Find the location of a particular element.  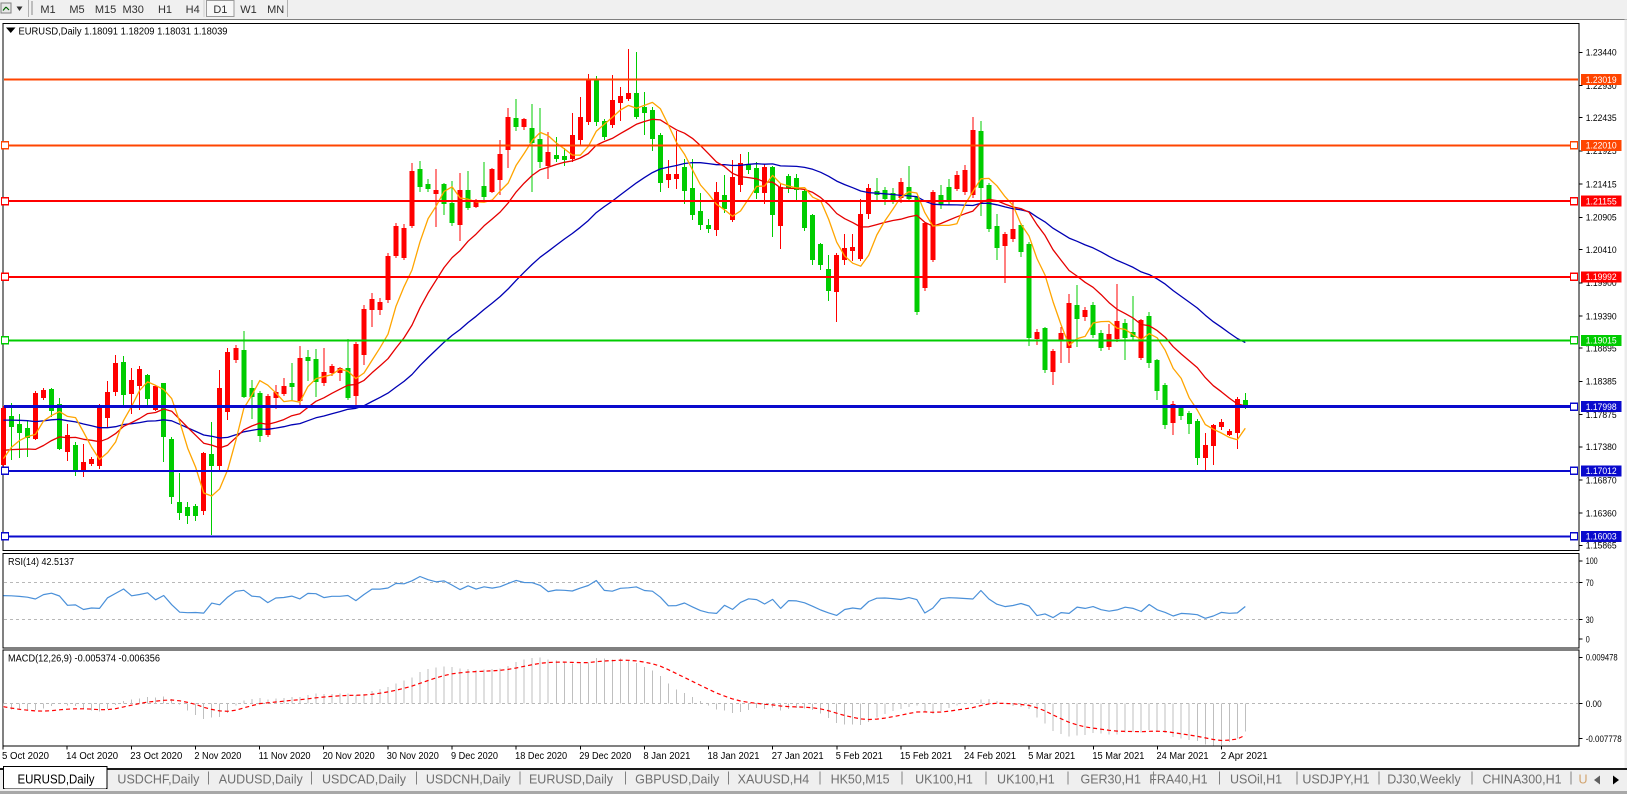

svg-text: 27 Jan 2021 is located at coordinates (798, 756).